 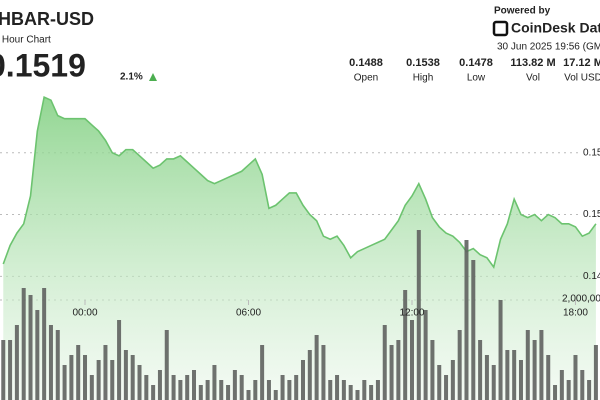 I want to click on stat-label: Open, so click(x=366, y=78).